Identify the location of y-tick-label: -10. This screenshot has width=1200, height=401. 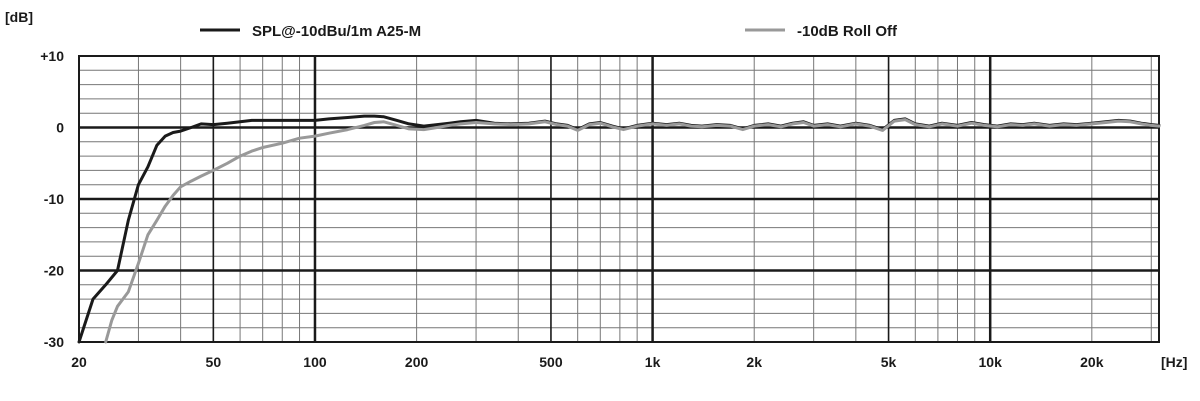
(54, 199).